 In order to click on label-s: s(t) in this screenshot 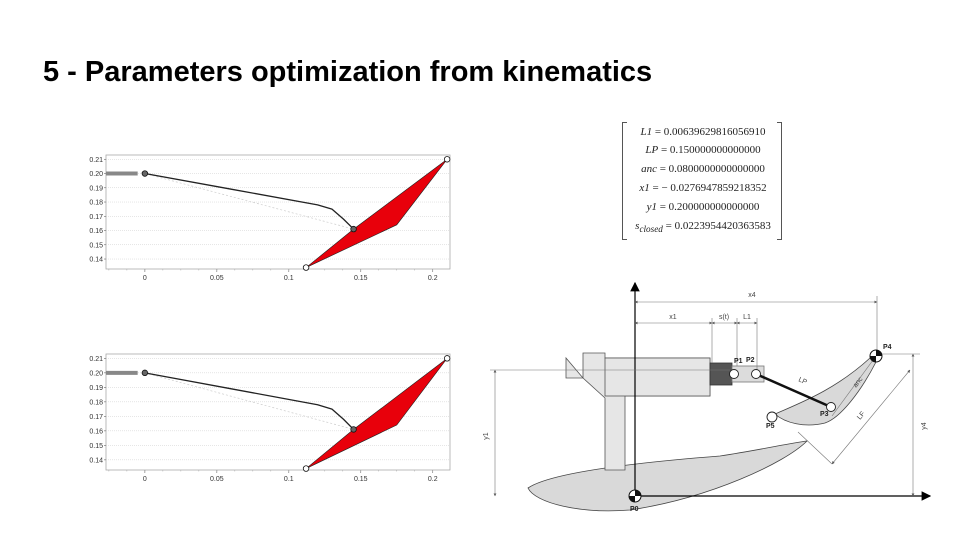, I will do `click(724, 317)`.